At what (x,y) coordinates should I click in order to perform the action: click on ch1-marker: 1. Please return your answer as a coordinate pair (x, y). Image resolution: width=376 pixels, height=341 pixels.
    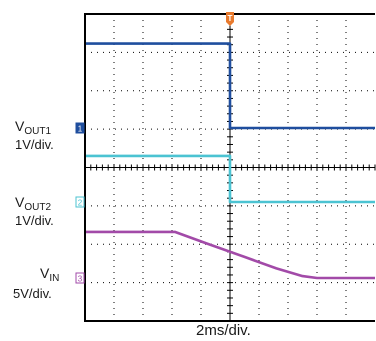
    Looking at the image, I should click on (80, 128).